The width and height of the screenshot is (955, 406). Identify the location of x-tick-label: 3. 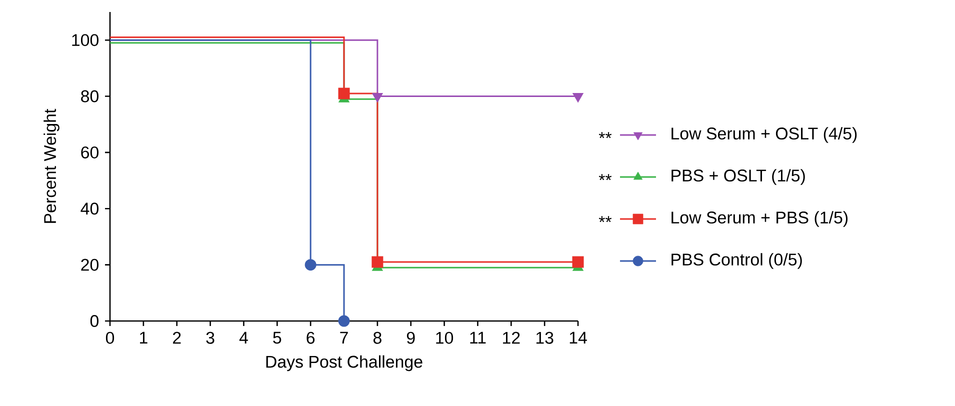
(210, 338).